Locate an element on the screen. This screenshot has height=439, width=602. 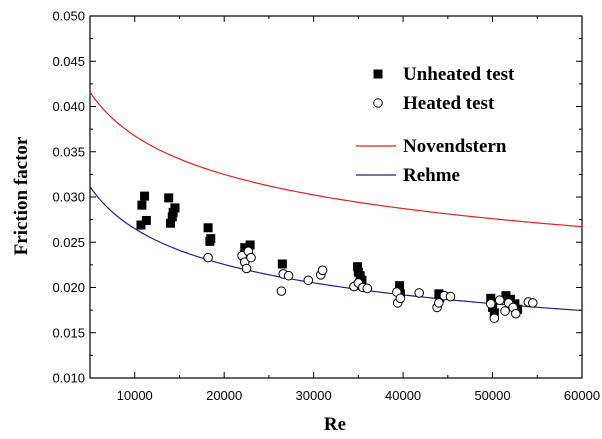
x-tick-label: 30000 is located at coordinates (314, 395).